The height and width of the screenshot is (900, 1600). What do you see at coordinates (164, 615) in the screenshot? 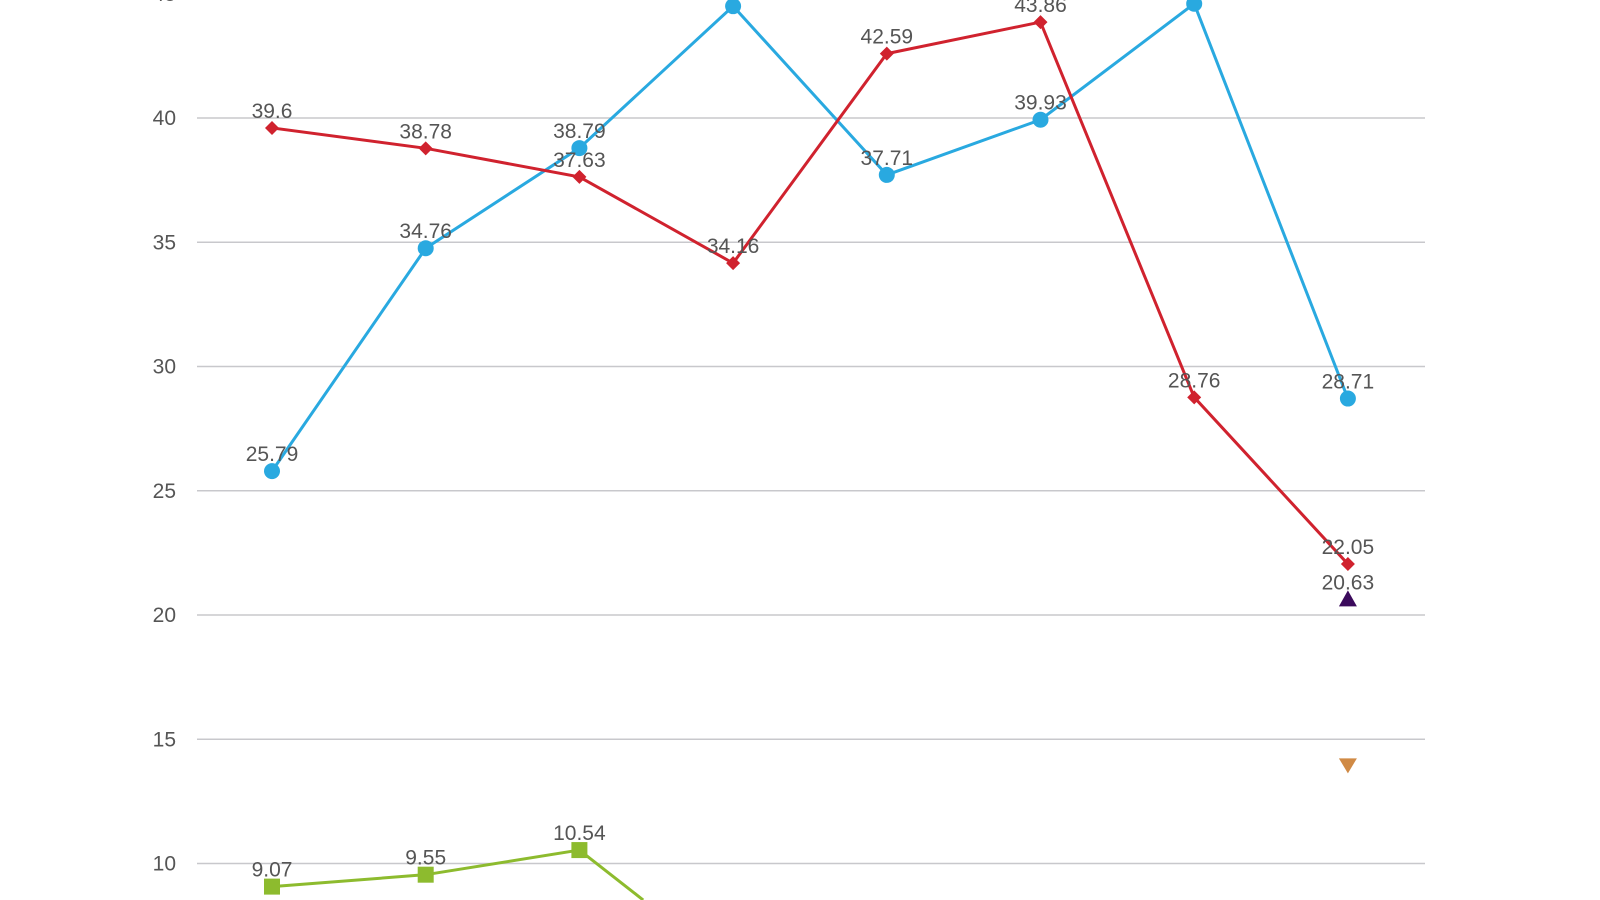
I see `y-tick-label: 20` at bounding box center [164, 615].